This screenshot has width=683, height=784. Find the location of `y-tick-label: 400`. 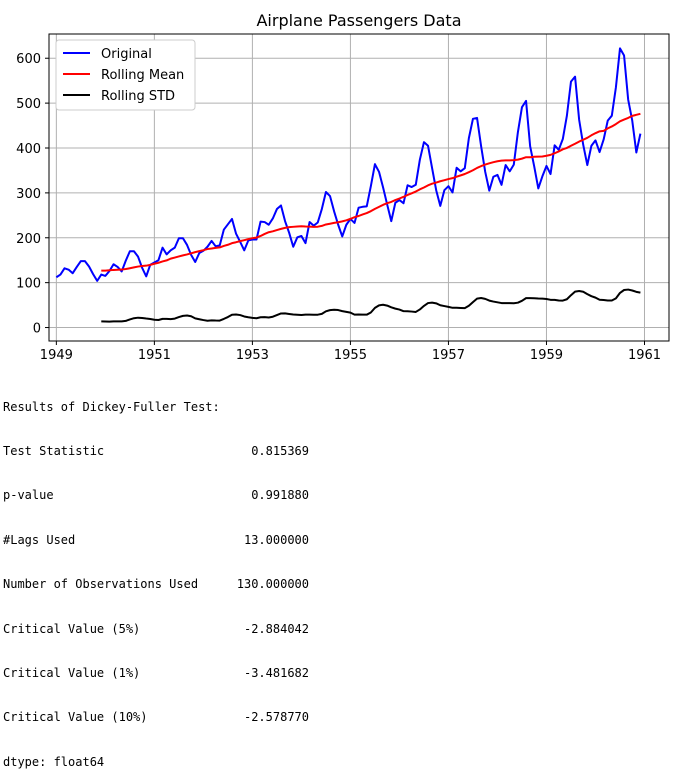

y-tick-label: 400 is located at coordinates (28, 149).